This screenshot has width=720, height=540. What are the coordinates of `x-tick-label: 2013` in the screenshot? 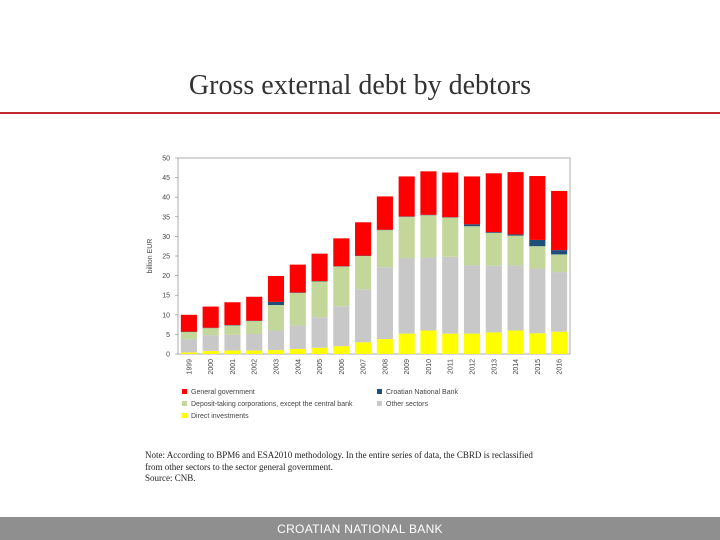 It's located at (494, 367).